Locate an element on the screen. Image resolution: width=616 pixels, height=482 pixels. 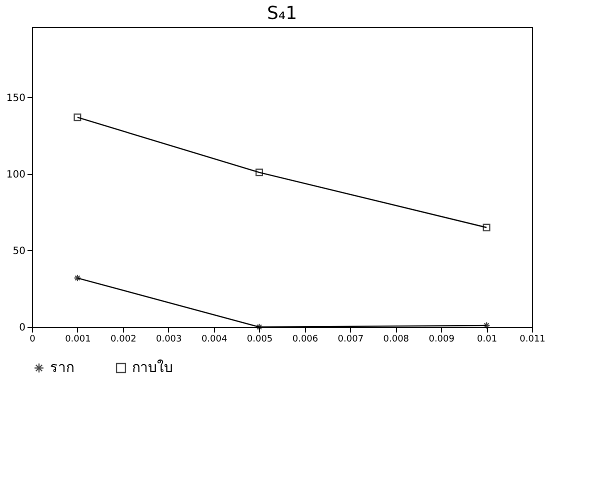
y-tick-label: 50 is located at coordinates (19, 251).